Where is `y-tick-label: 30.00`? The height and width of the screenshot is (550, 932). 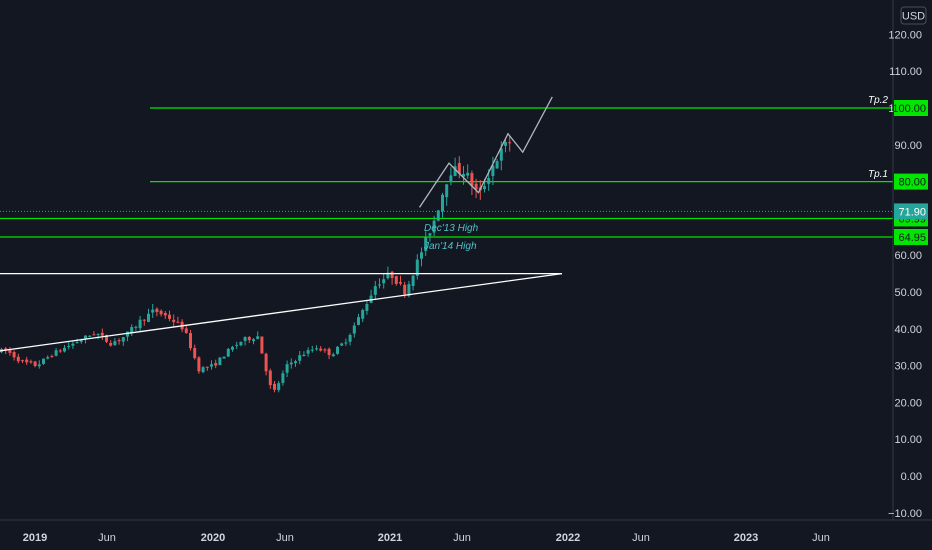
y-tick-label: 30.00 is located at coordinates (908, 367).